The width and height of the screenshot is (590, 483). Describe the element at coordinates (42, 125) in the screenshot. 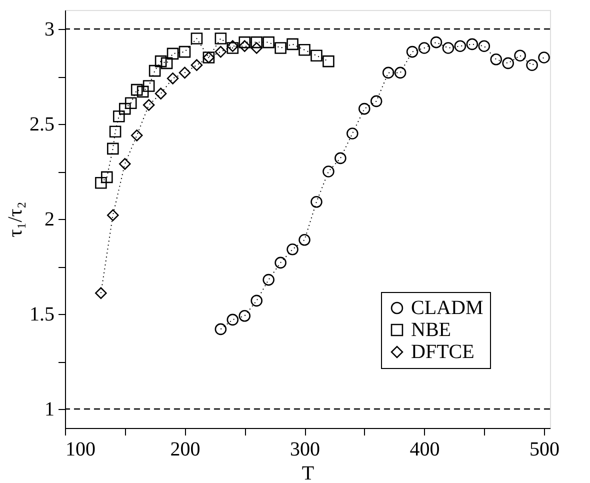

I see `y-tick-label: 2.5` at that location.